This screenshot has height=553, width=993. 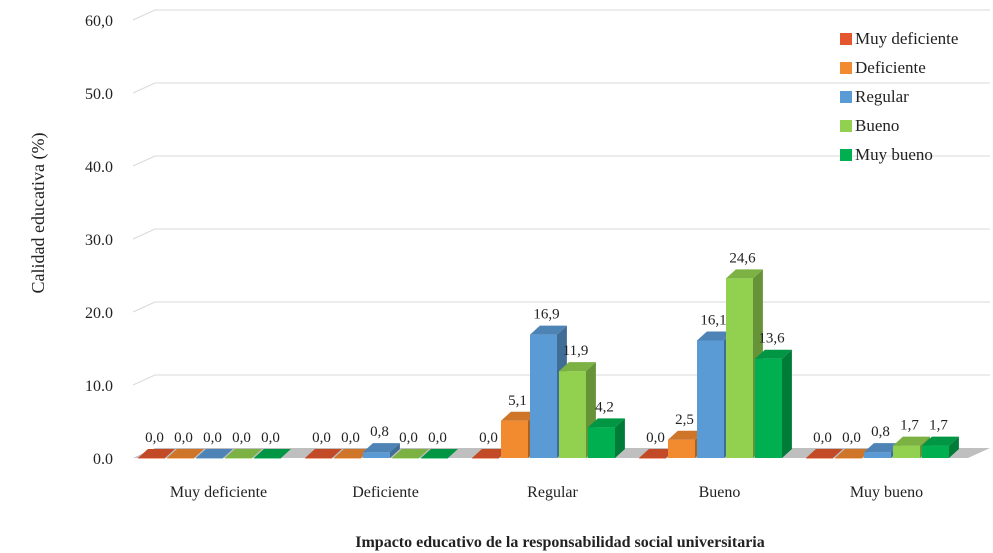 What do you see at coordinates (385, 492) in the screenshot?
I see `x-tick-label: Deficiente` at bounding box center [385, 492].